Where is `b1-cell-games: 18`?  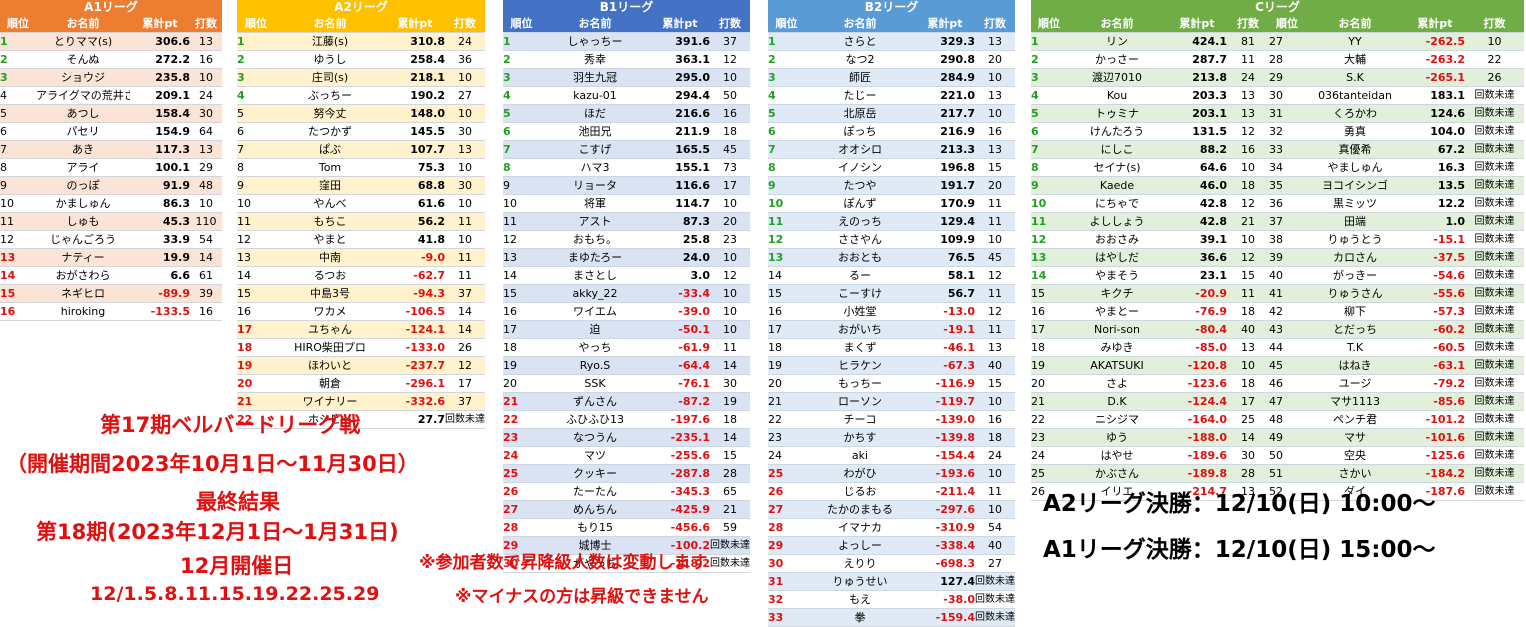
b1-cell-games: 18 is located at coordinates (730, 419).